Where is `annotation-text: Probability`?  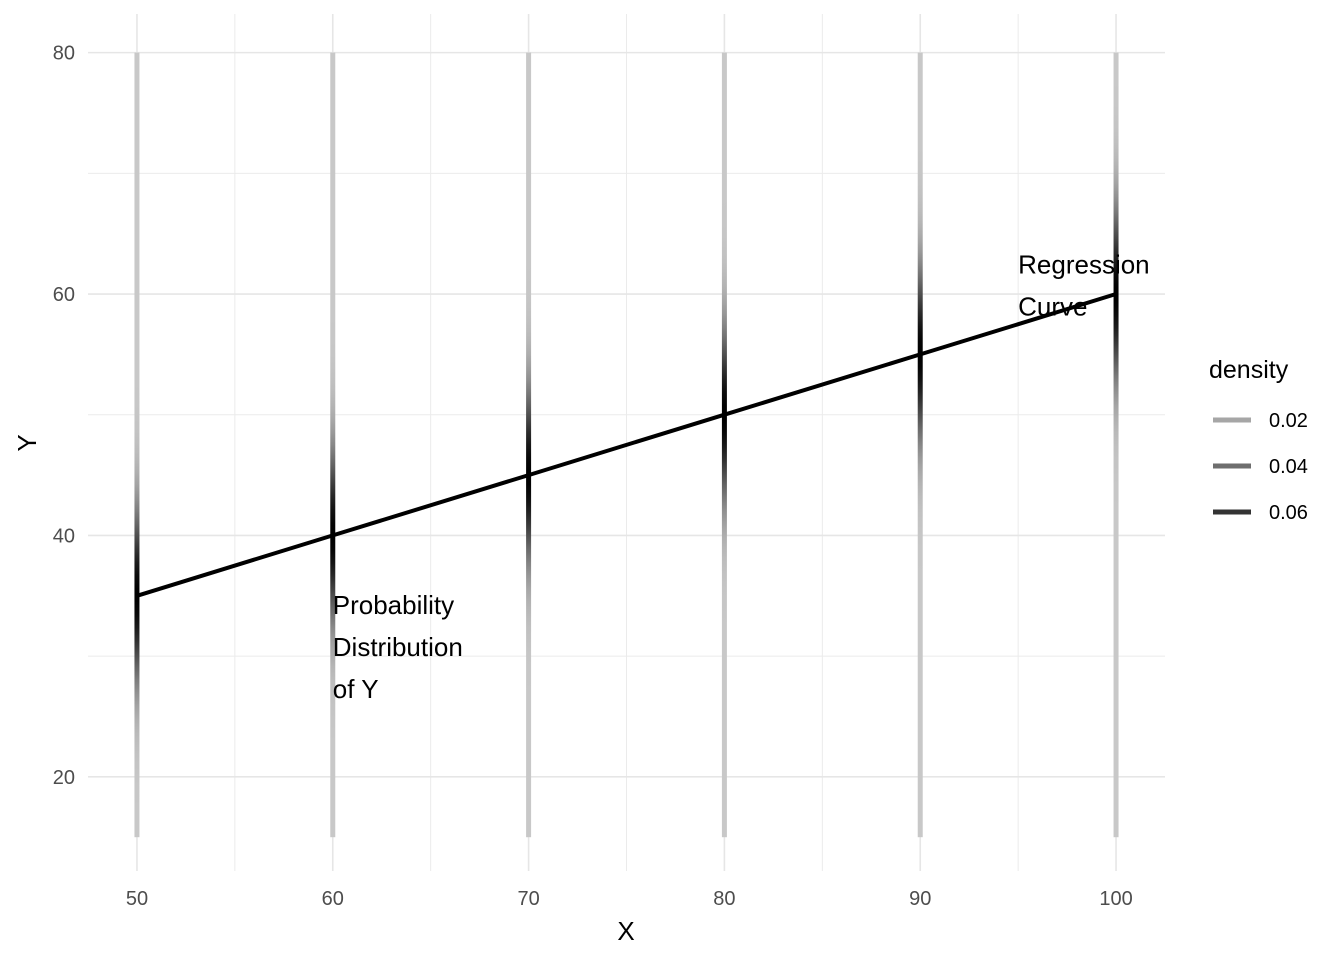 annotation-text: Probability is located at coordinates (393, 605).